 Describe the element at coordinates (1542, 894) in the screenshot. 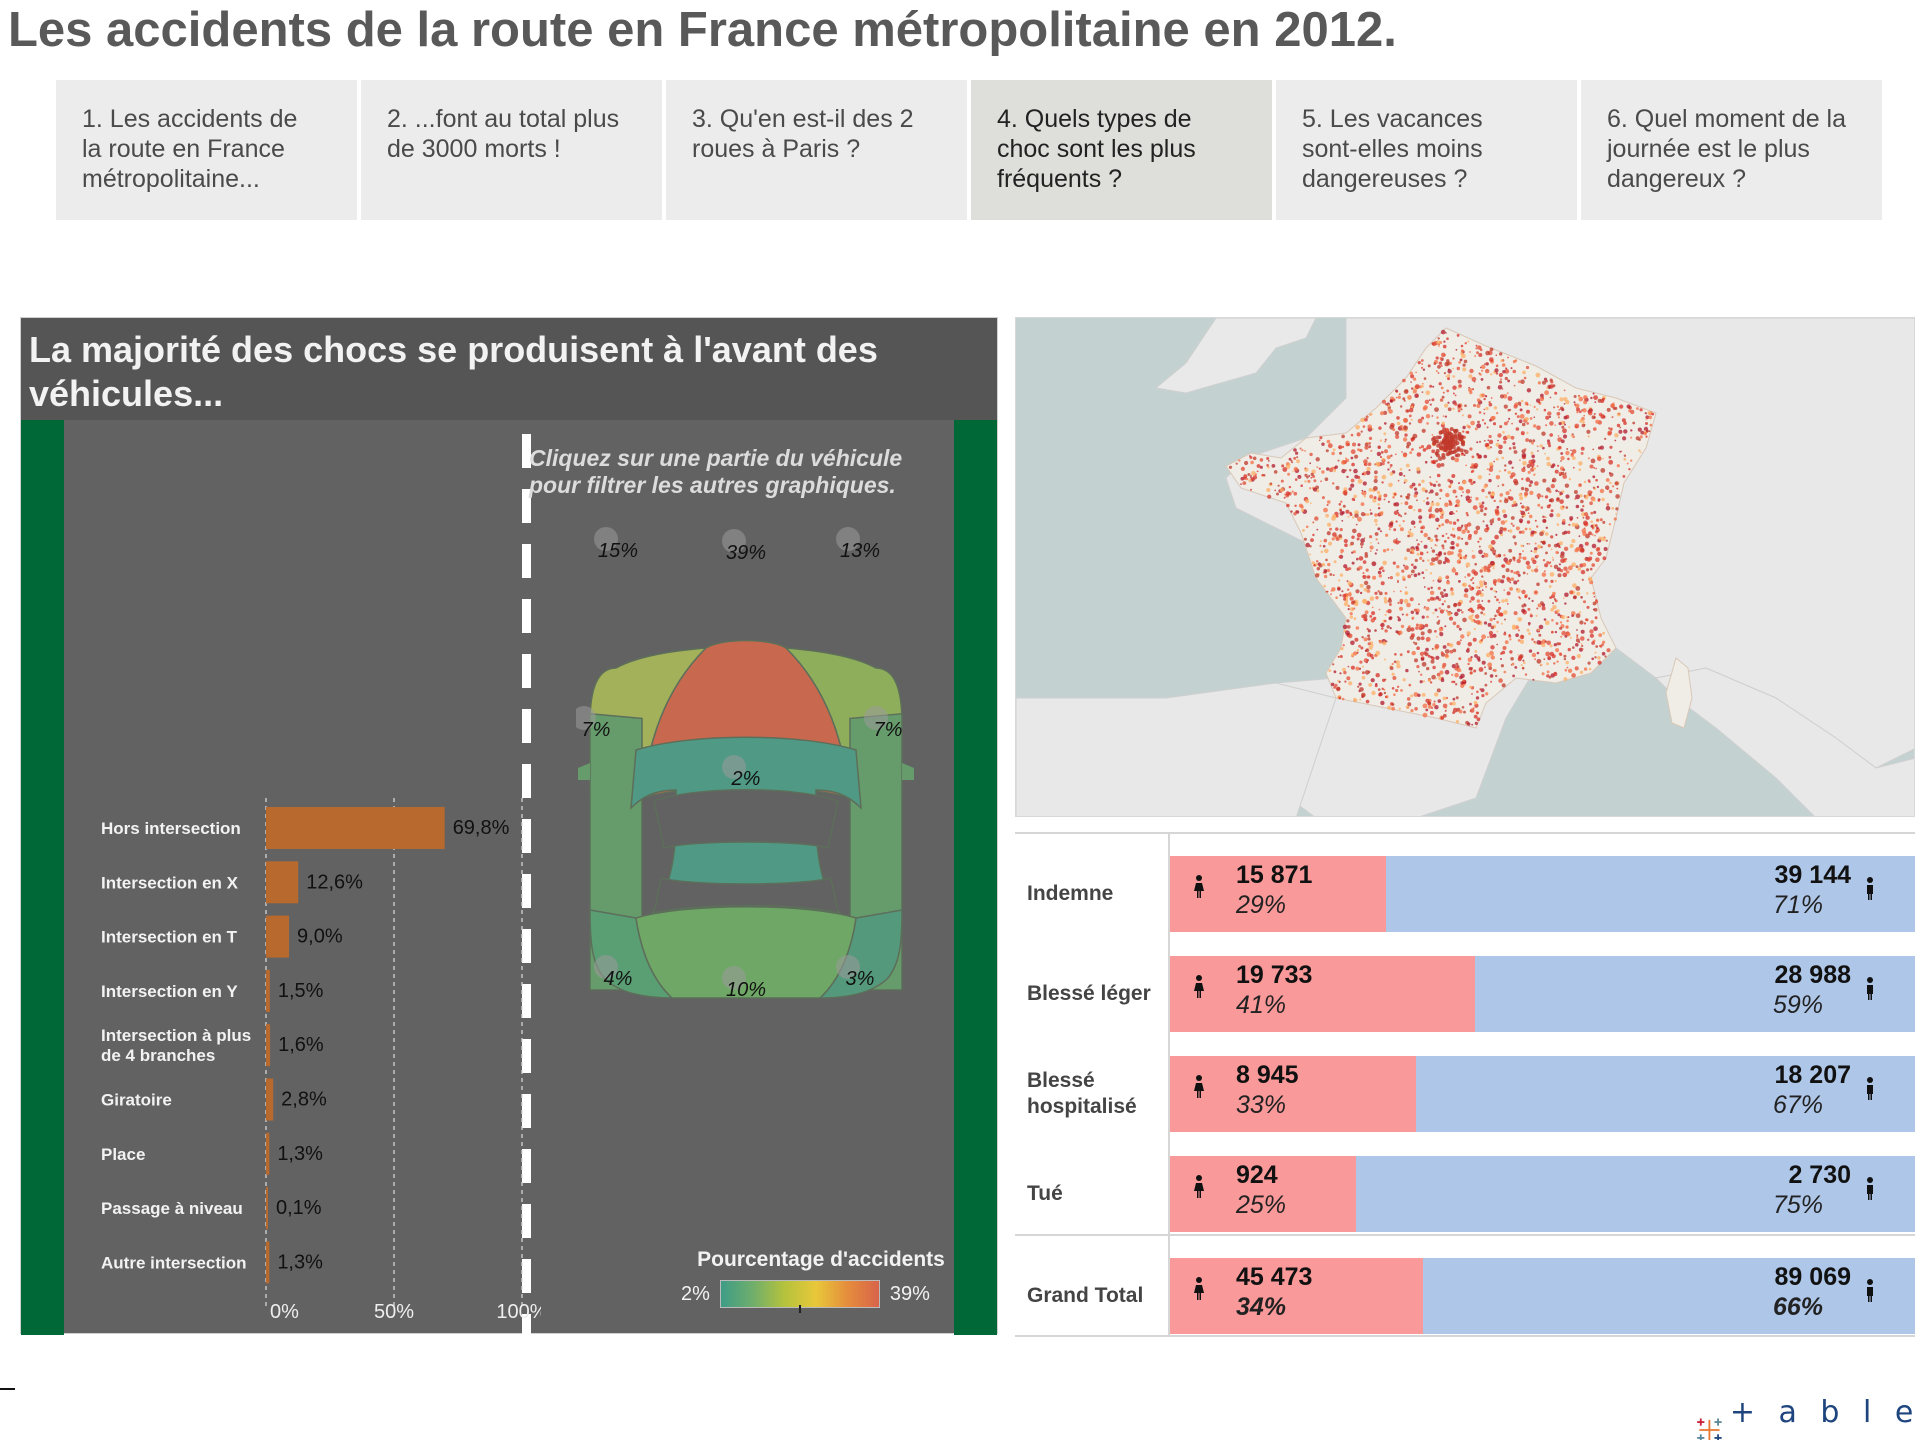

I see `gender-share-bar: 15 871 29% 39 144 71%` at that location.